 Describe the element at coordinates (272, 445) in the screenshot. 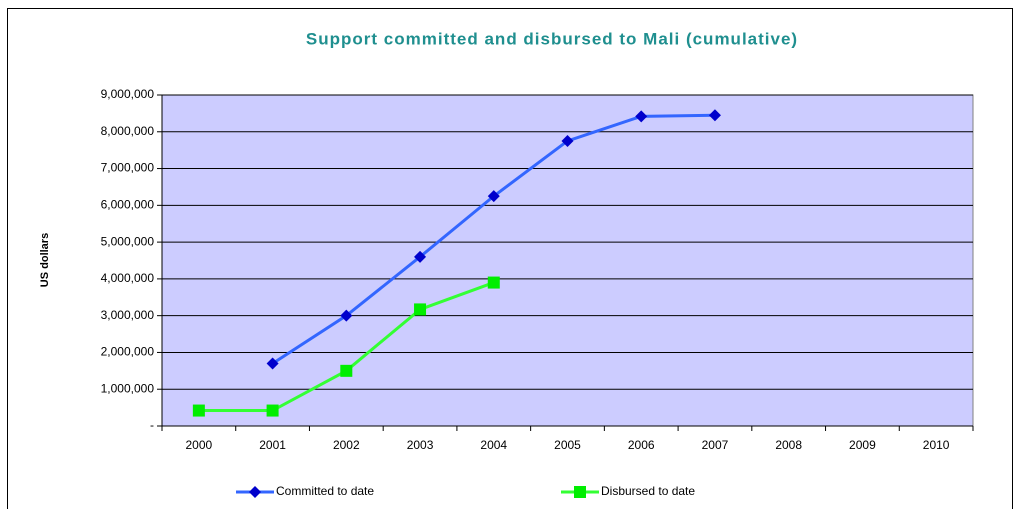

I see `x-tick-label: 2001` at that location.